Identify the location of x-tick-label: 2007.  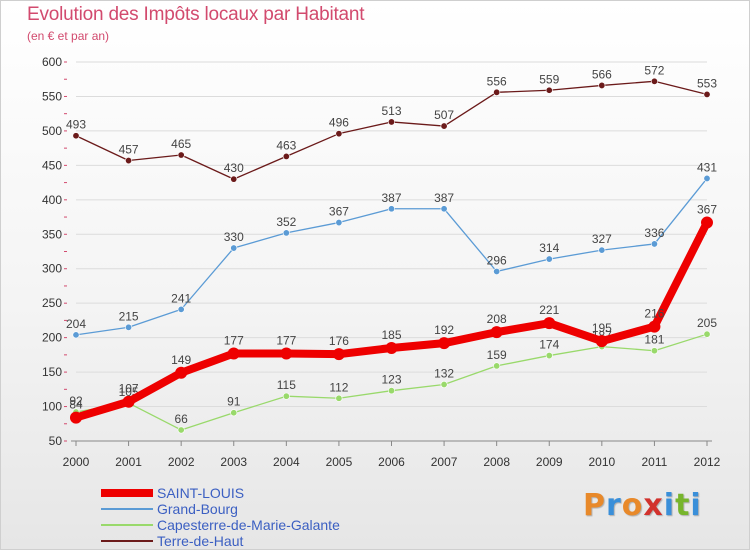
(444, 462).